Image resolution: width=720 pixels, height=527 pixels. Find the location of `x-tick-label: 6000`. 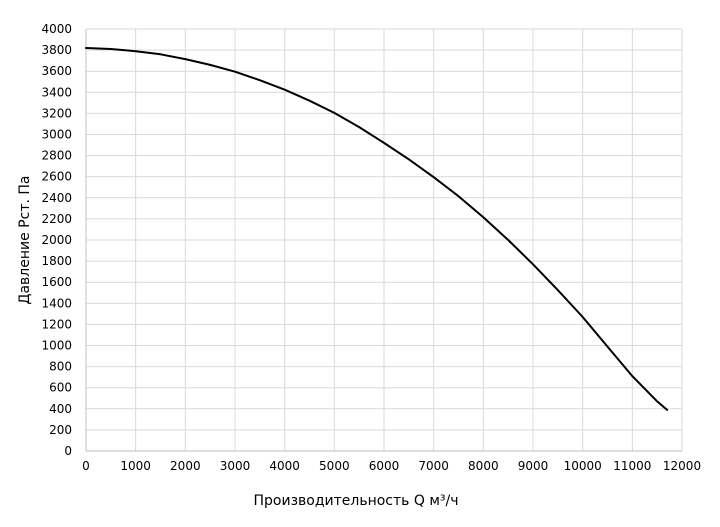

x-tick-label: 6000 is located at coordinates (384, 466).